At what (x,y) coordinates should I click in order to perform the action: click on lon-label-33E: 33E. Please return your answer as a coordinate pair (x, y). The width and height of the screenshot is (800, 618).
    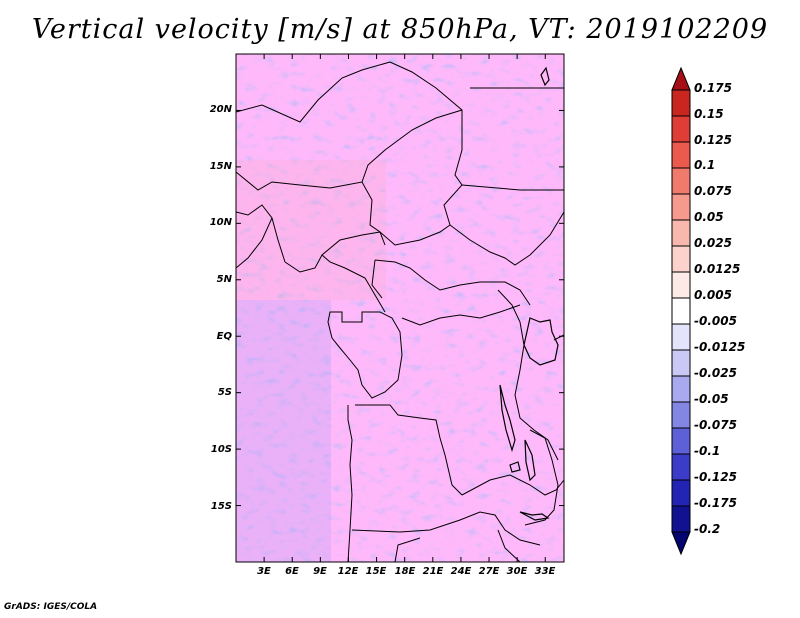
    Looking at the image, I should click on (545, 571).